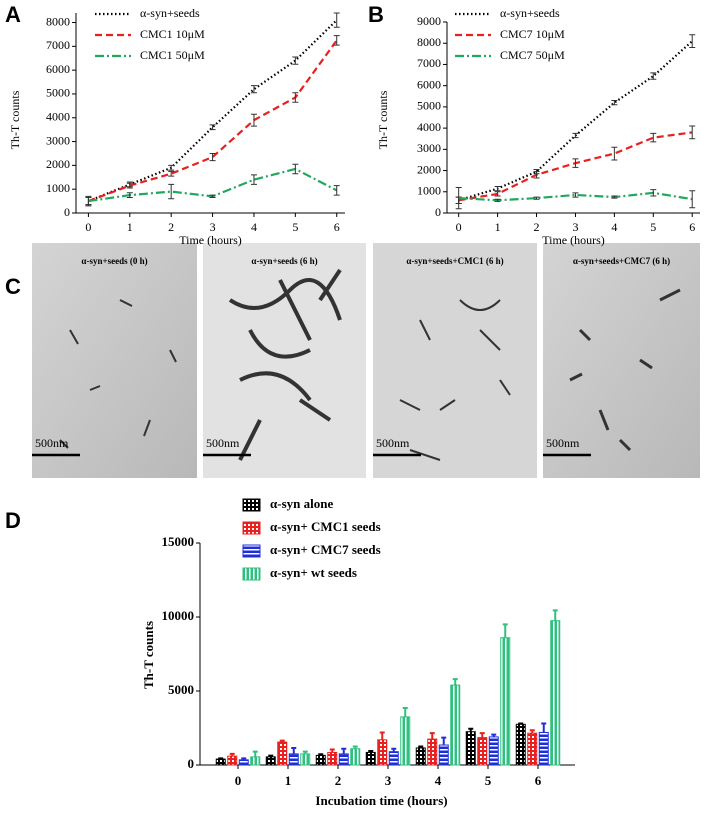  Describe the element at coordinates (325, 549) in the screenshot. I see `legend-label: α-syn+ CMC7 seeds` at that location.